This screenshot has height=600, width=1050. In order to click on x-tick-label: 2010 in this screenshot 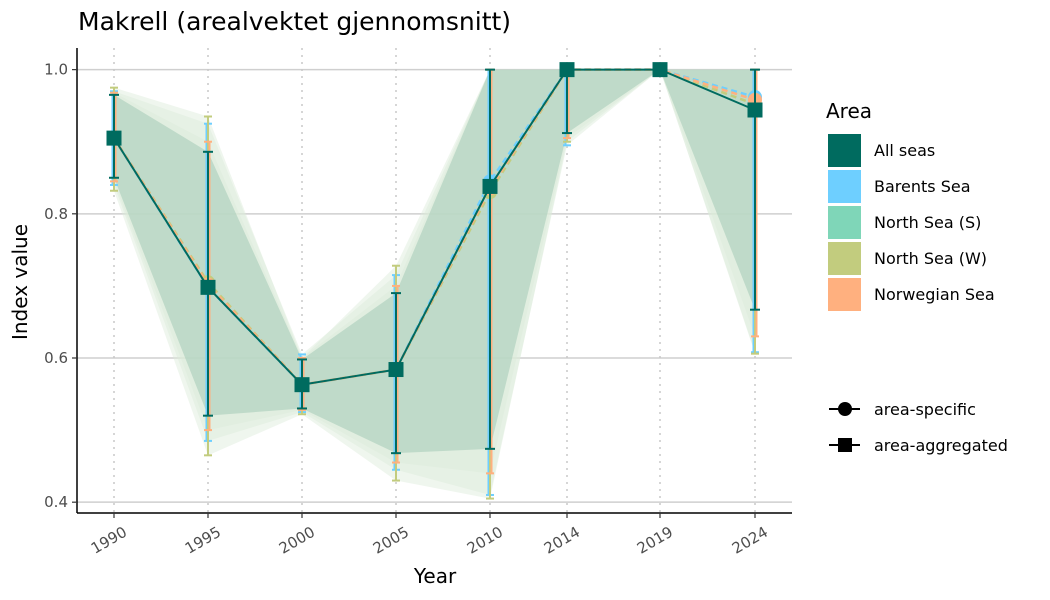, I will do `click(485, 540)`.